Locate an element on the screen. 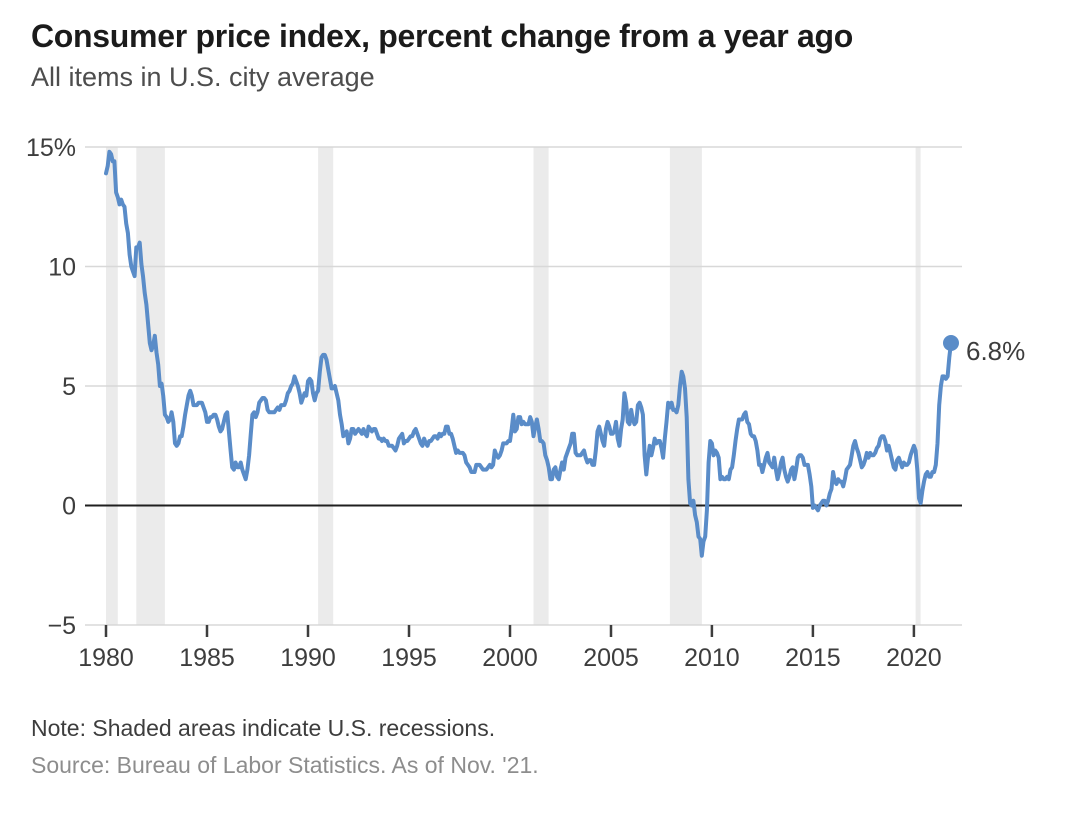 The image size is (1080, 838). x-axis-label: 1990 is located at coordinates (308, 658).